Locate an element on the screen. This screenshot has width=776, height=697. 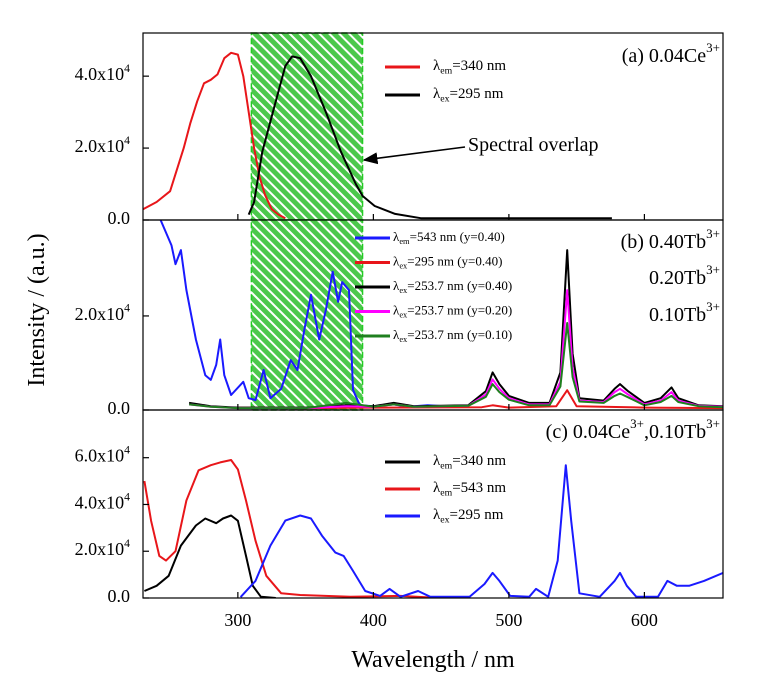
x-tick-label: 600 is located at coordinates (644, 620).